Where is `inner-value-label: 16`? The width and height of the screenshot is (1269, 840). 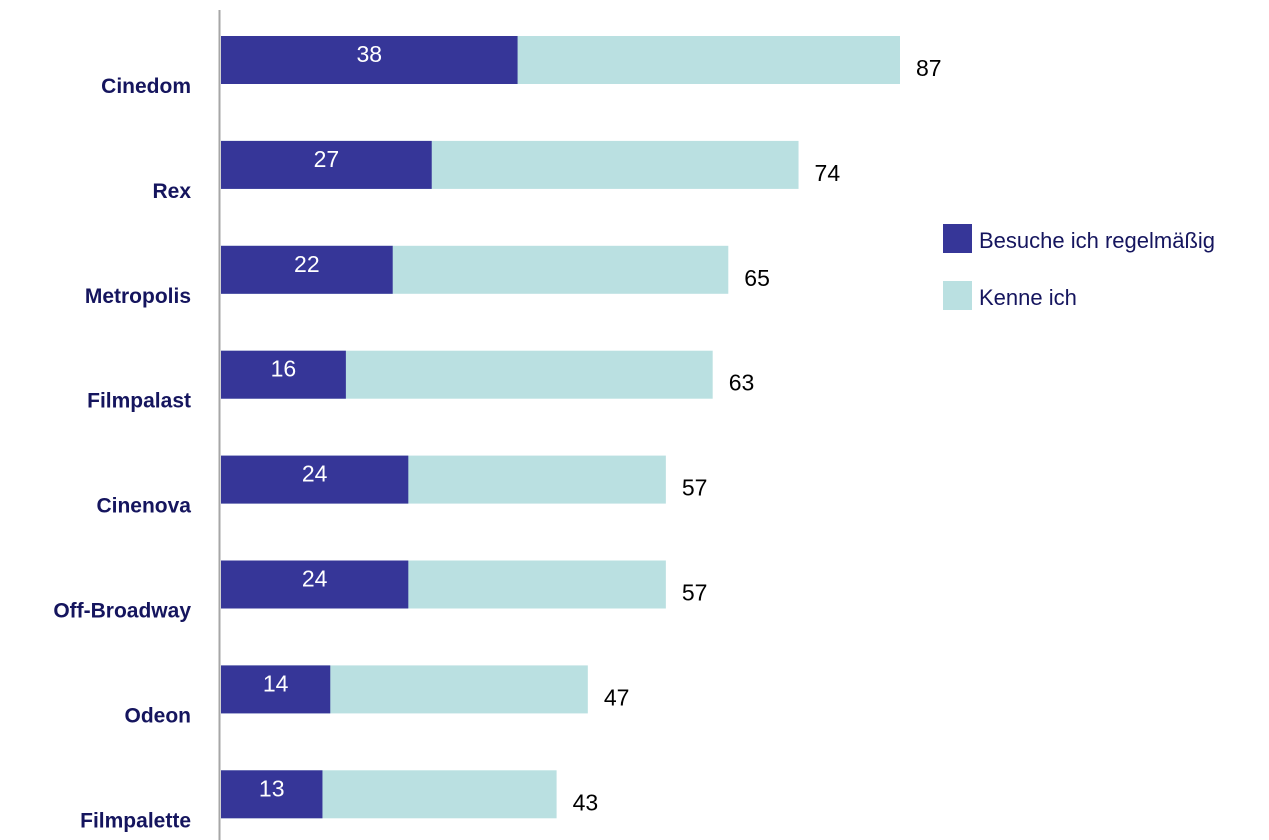 inner-value-label: 16 is located at coordinates (284, 369).